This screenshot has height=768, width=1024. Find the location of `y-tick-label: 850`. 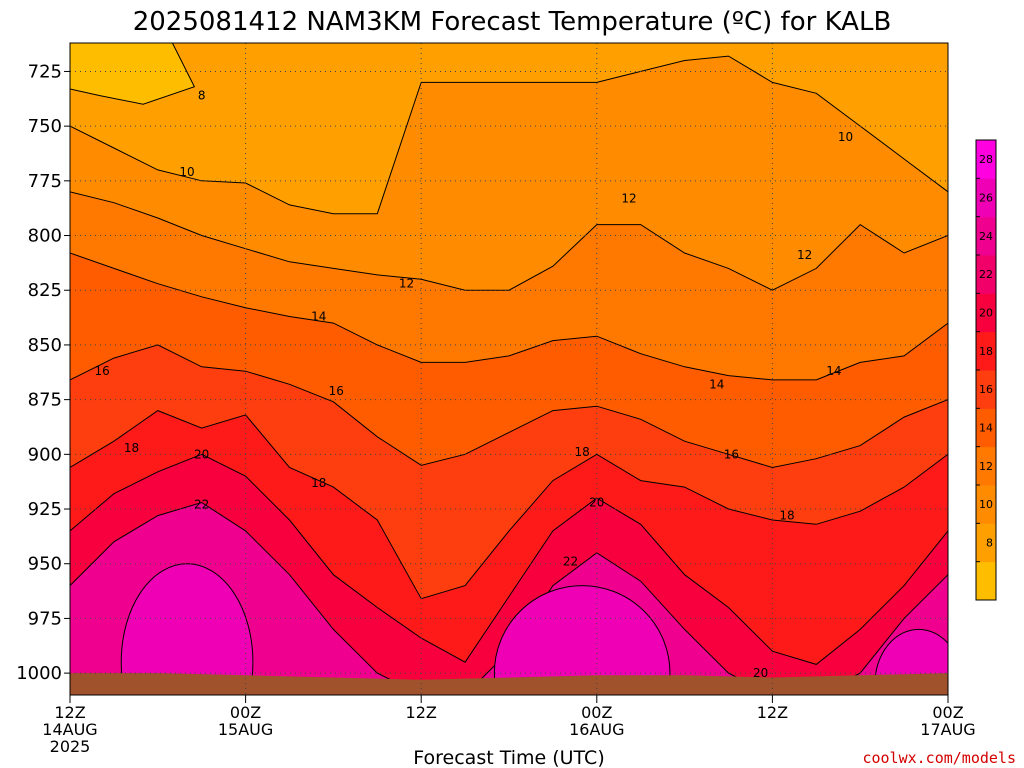

y-tick-label: 850 is located at coordinates (45, 345).